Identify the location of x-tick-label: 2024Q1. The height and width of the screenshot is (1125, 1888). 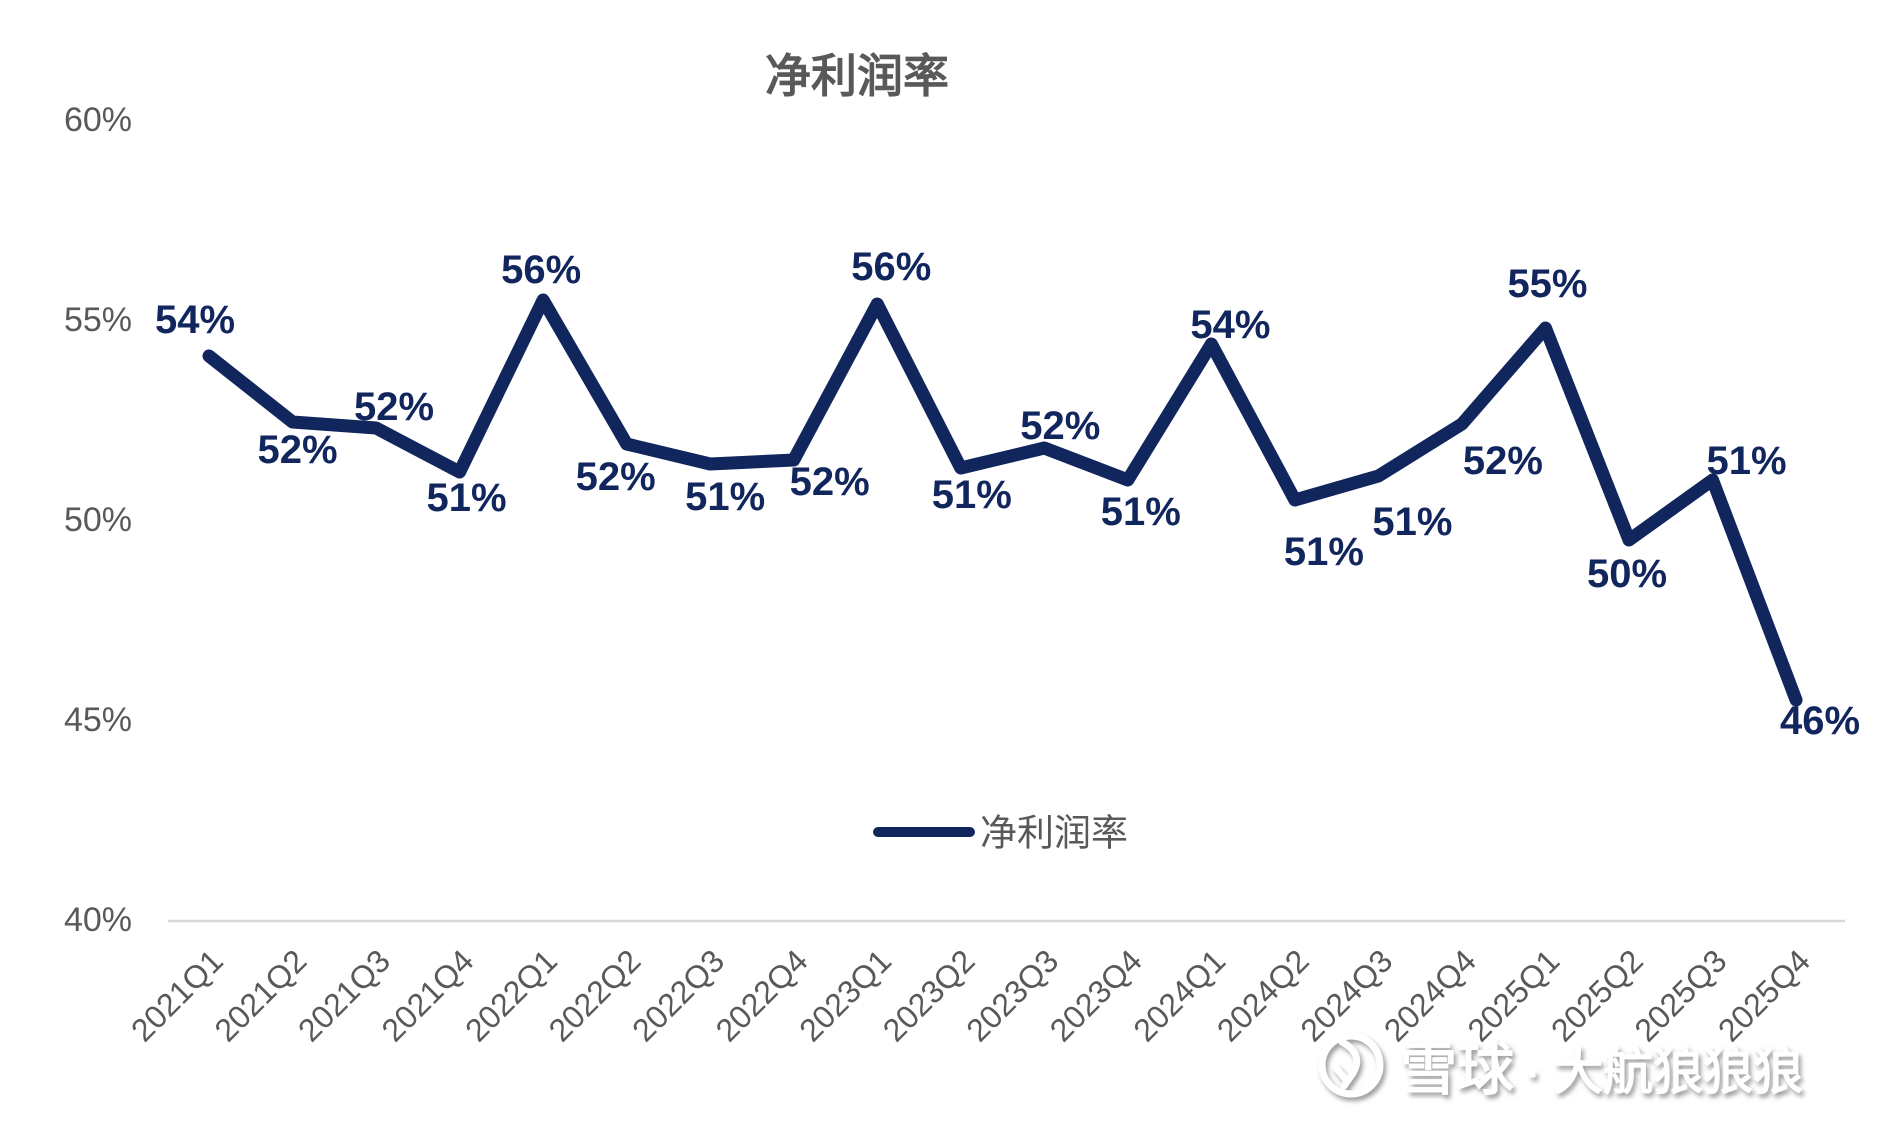
(1179, 995).